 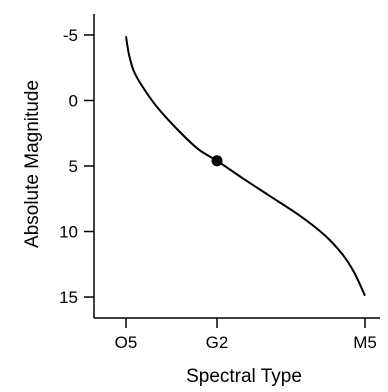 What do you see at coordinates (70, 35) in the screenshot?
I see `y-tick-label: -5` at bounding box center [70, 35].